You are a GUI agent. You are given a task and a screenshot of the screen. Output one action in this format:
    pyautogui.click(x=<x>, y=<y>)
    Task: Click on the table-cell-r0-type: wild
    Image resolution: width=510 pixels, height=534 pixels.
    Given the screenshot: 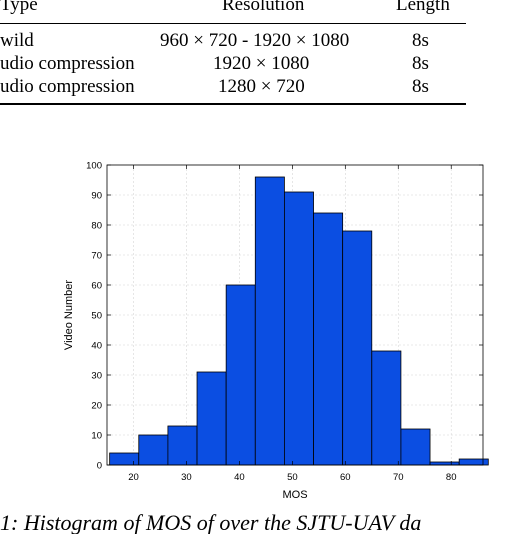 What is the action you would take?
    pyautogui.click(x=17, y=40)
    